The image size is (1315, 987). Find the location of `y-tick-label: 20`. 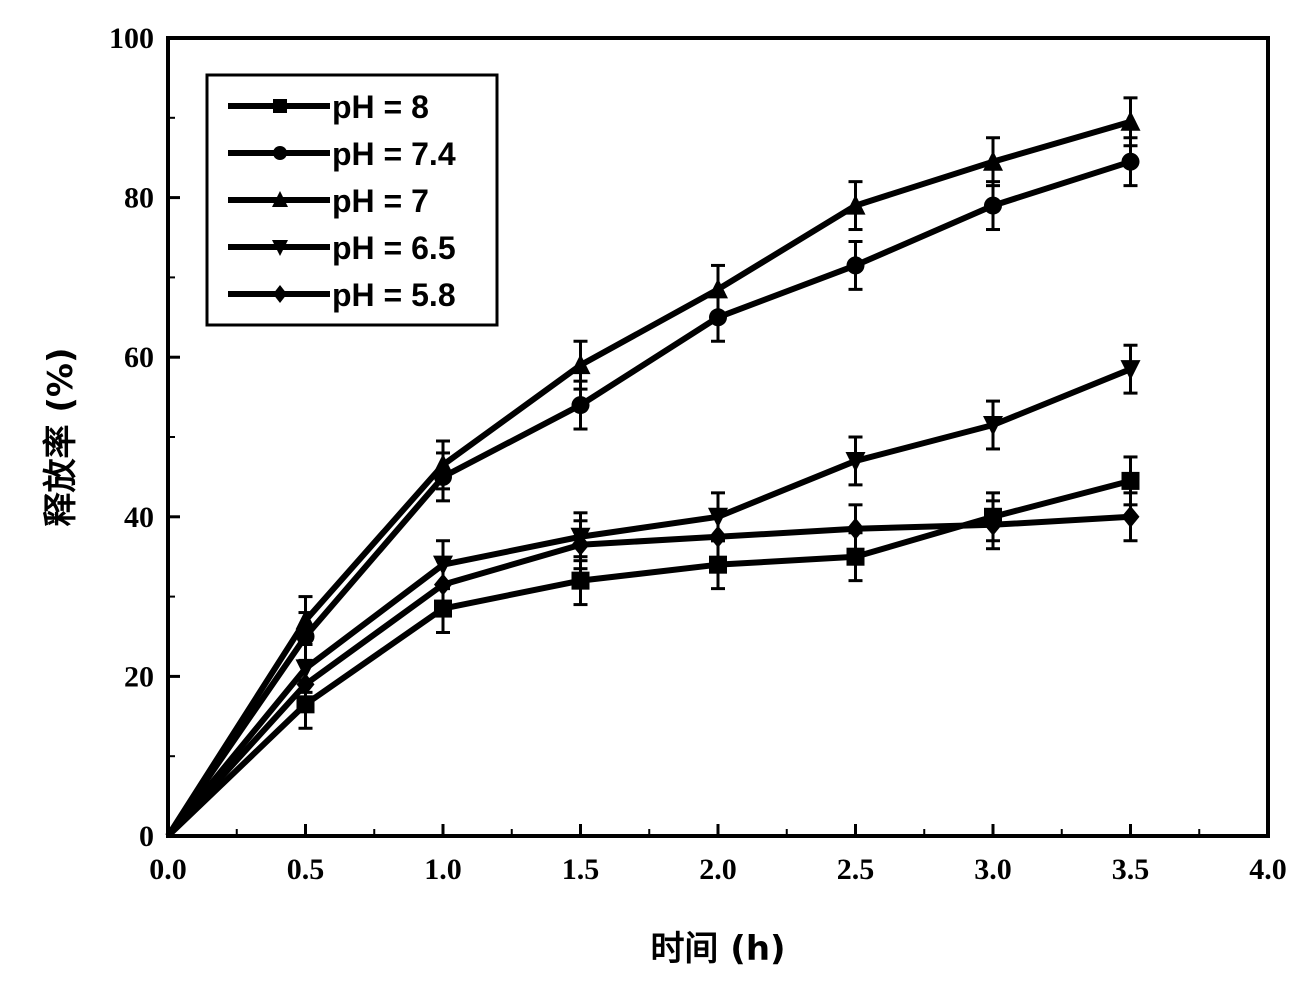

y-tick-label: 20 is located at coordinates (139, 676).